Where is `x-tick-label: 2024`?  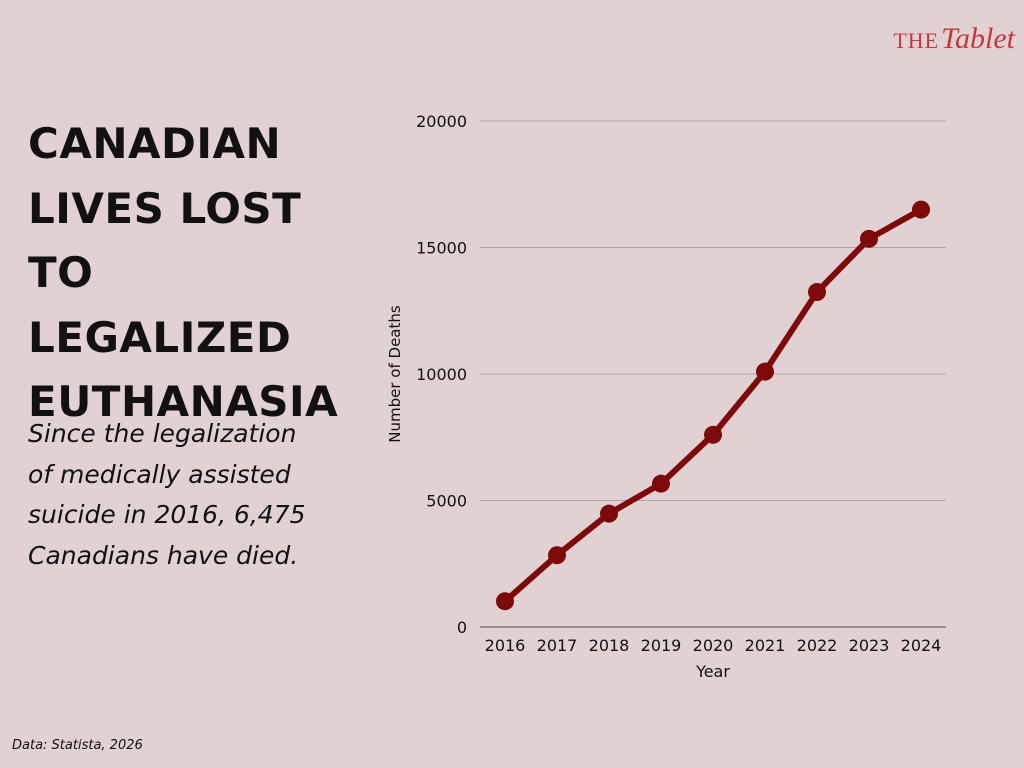
x-tick-label: 2024 is located at coordinates (921, 645).